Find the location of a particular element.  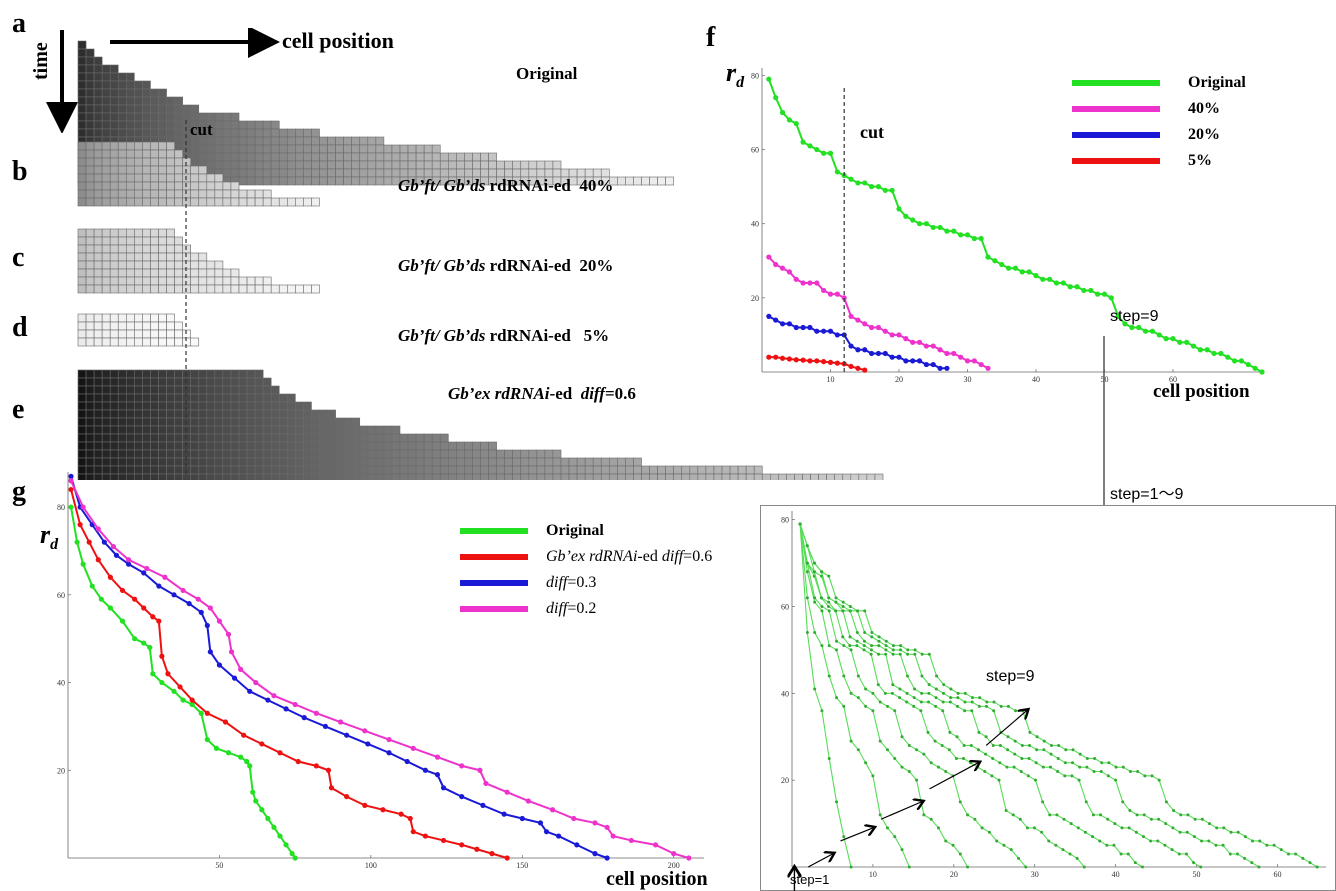

legend-swatch is located at coordinates (494, 557).